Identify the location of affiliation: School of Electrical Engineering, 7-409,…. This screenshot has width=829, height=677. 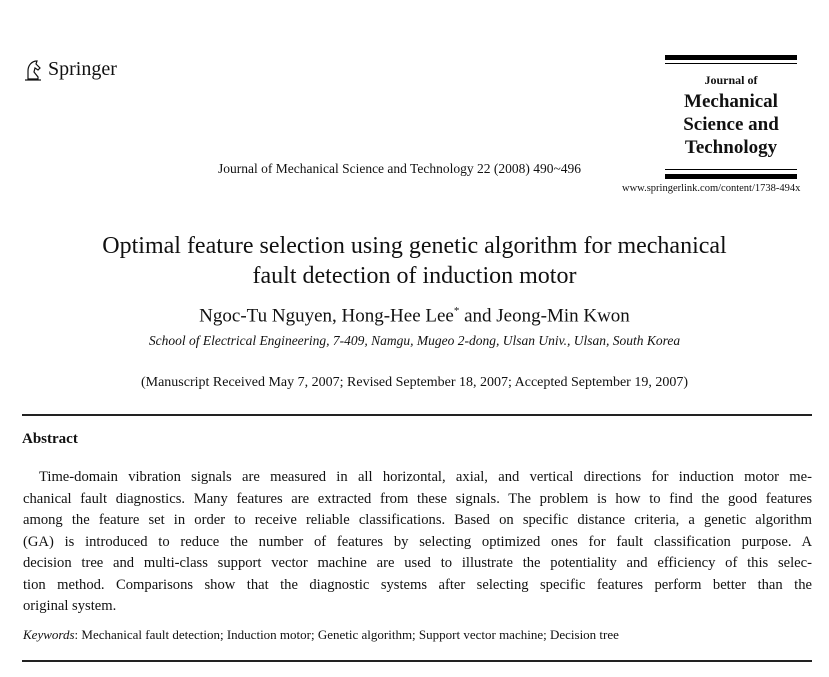
(414, 340).